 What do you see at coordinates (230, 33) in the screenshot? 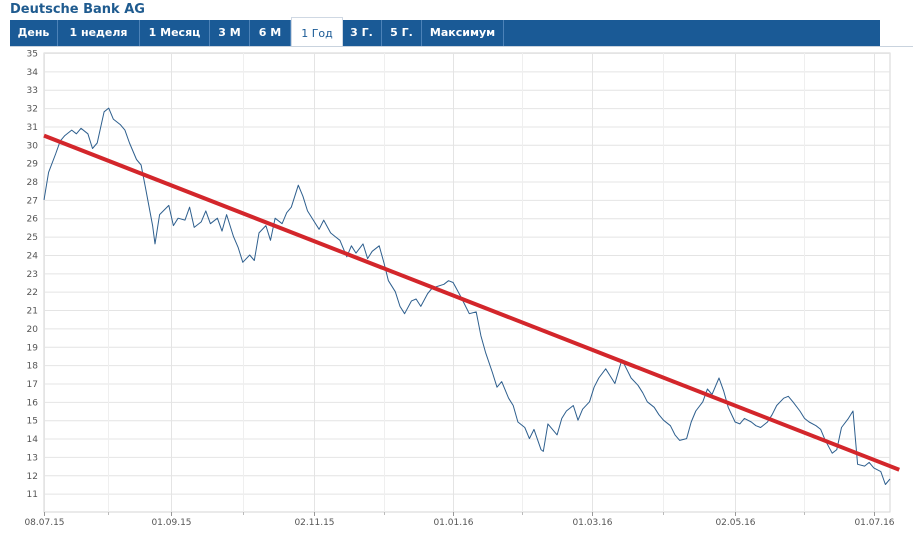
I see `tab-3-months: 3 М` at bounding box center [230, 33].